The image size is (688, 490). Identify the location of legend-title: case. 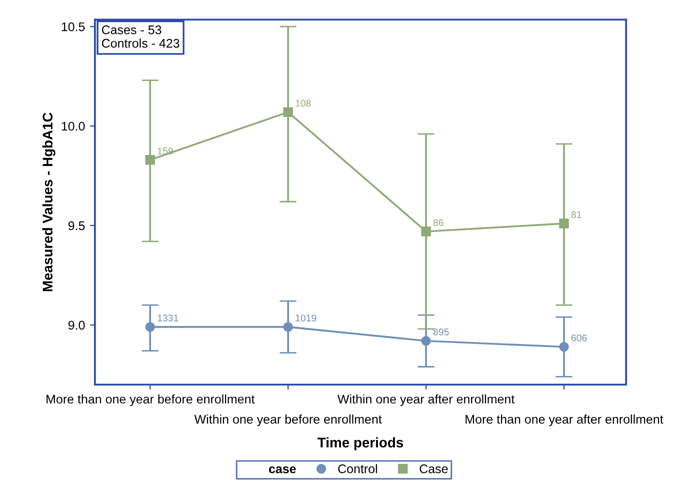
(282, 470).